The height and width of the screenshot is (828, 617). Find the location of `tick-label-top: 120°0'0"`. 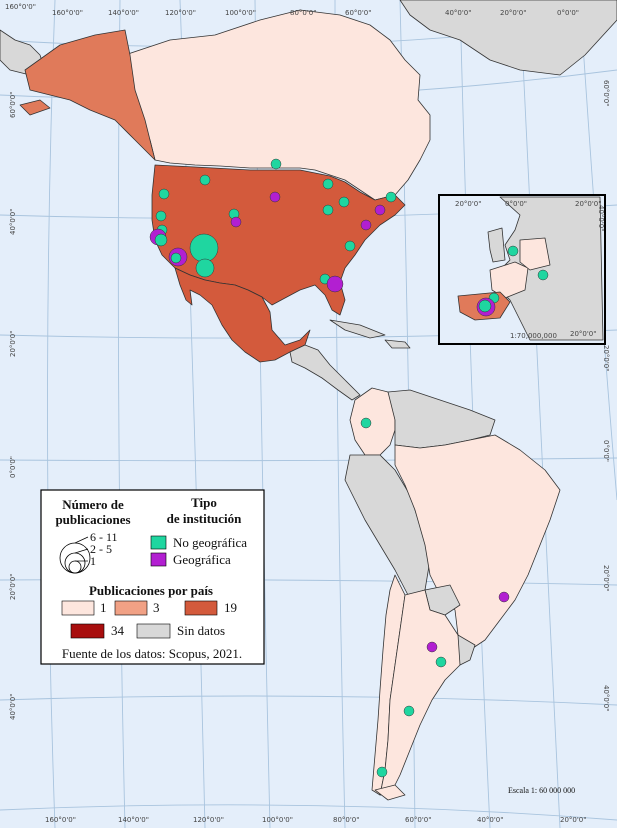

tick-label-top: 120°0'0" is located at coordinates (180, 13).